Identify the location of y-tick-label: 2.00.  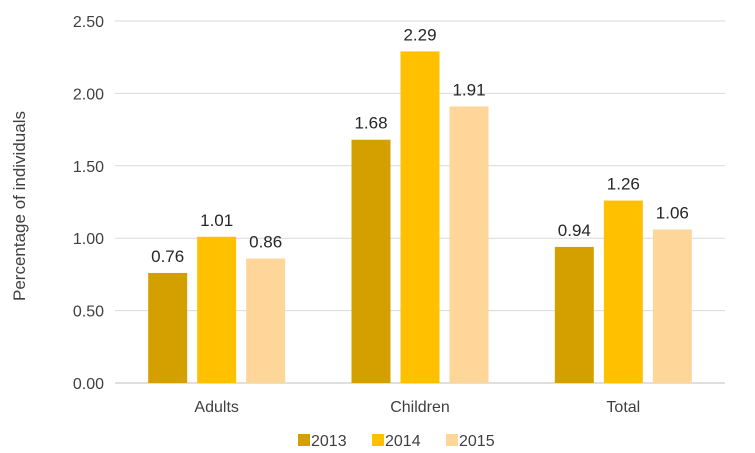
(88, 94).